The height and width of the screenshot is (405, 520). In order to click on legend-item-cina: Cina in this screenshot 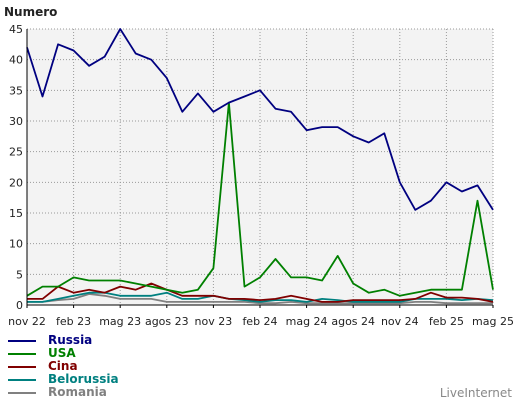, I will do `click(63, 366)`.